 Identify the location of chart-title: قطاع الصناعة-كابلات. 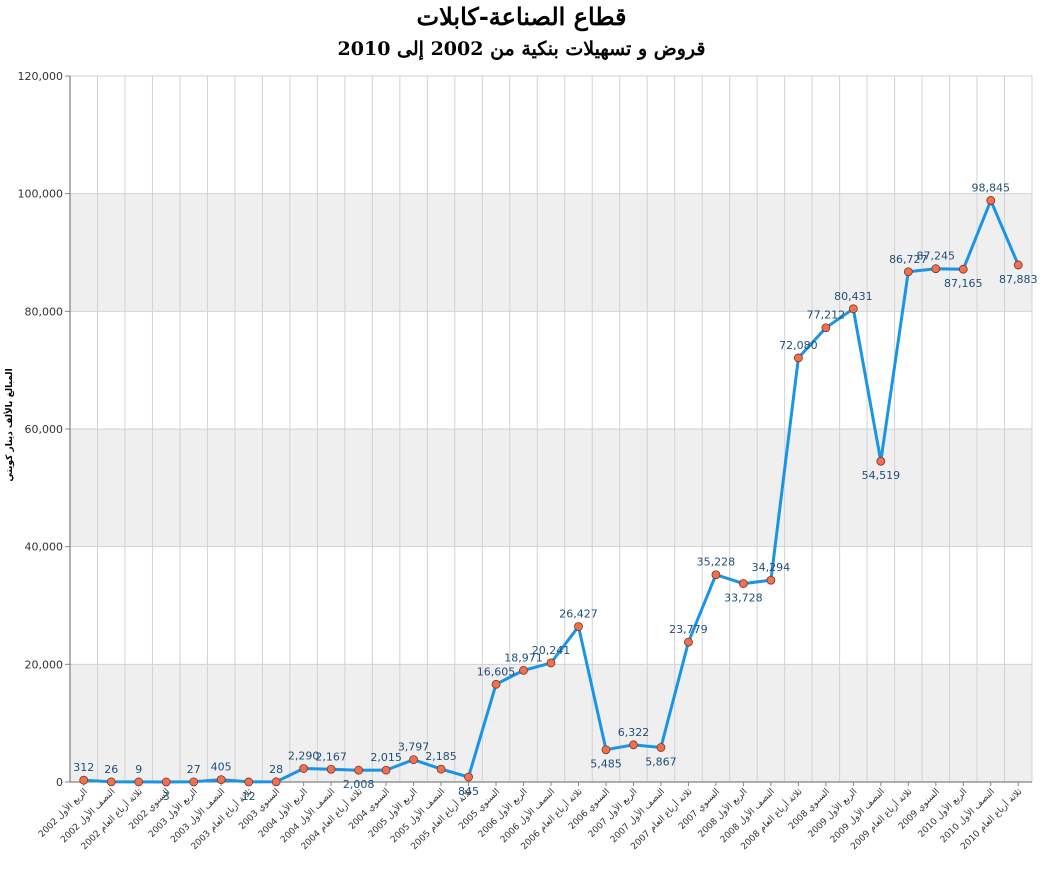
(521, 16).